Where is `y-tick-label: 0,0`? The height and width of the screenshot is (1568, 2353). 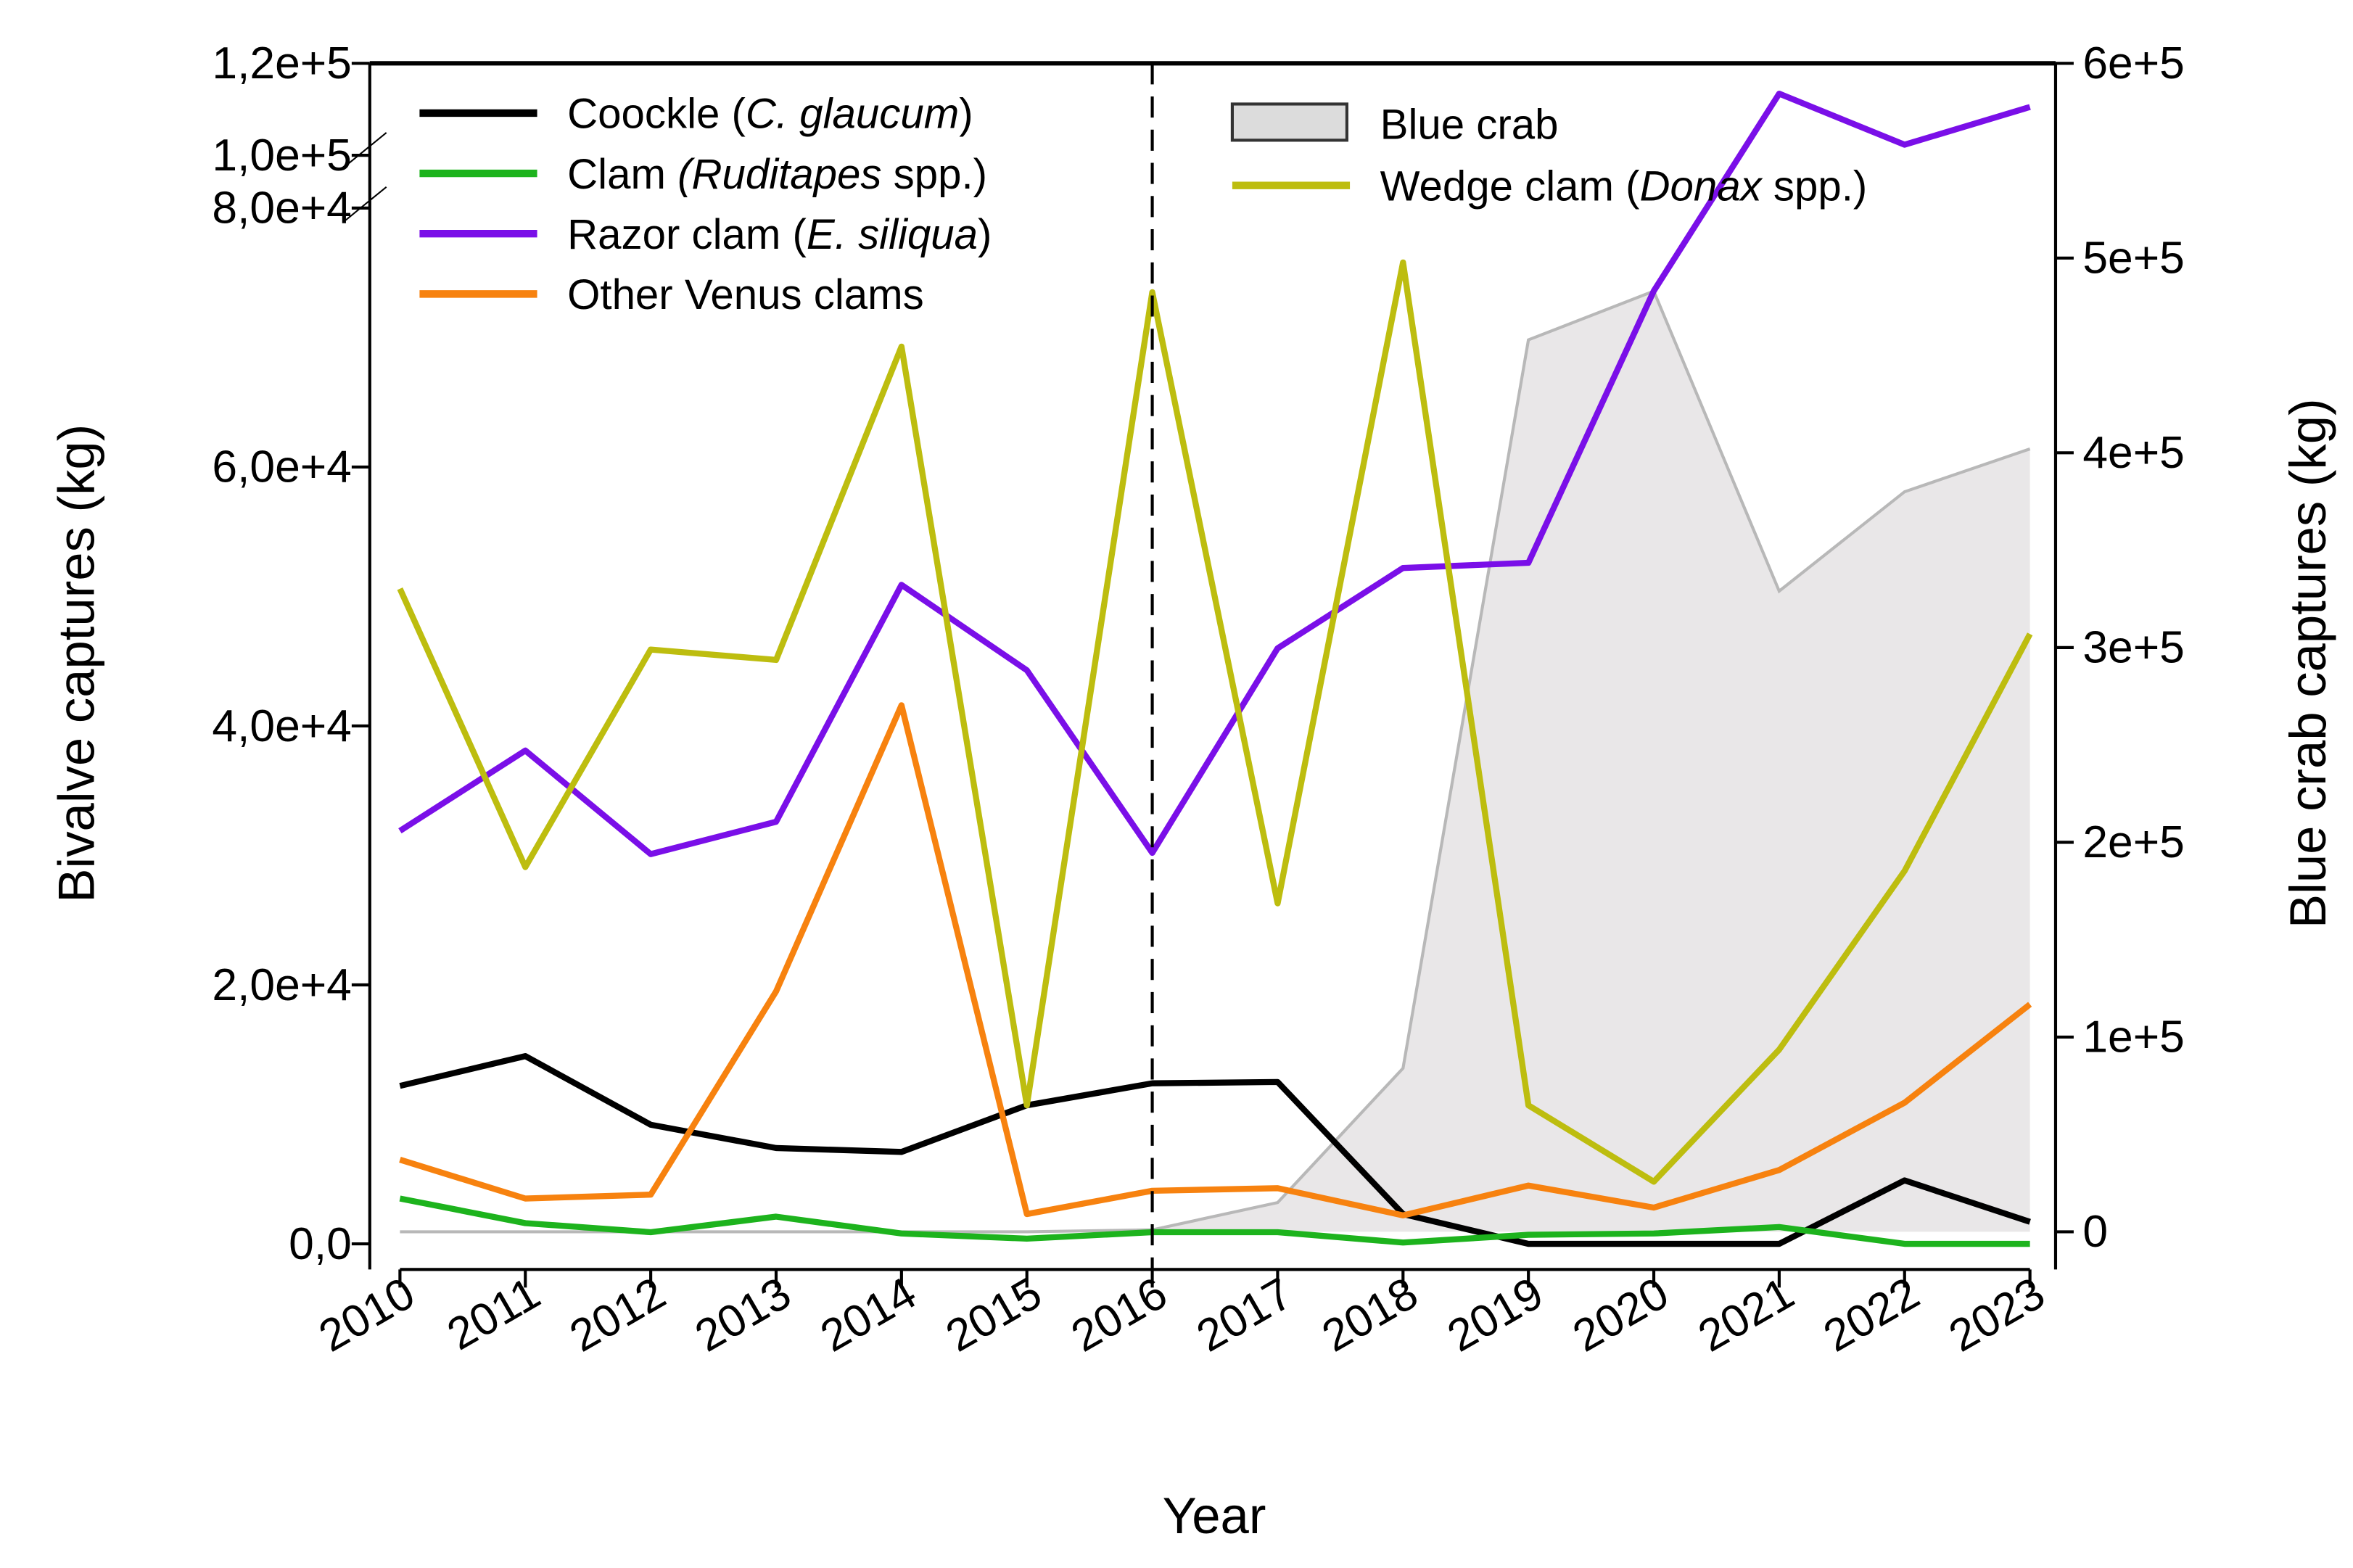 y-tick-label: 0,0 is located at coordinates (320, 1244).